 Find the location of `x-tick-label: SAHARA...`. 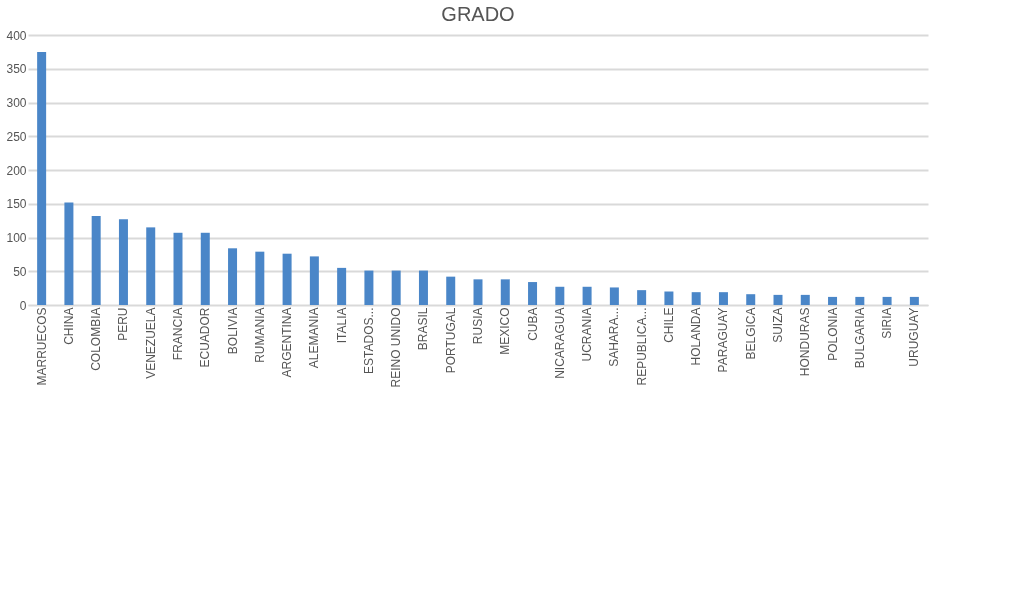

x-tick-label: SAHARA... is located at coordinates (614, 337).